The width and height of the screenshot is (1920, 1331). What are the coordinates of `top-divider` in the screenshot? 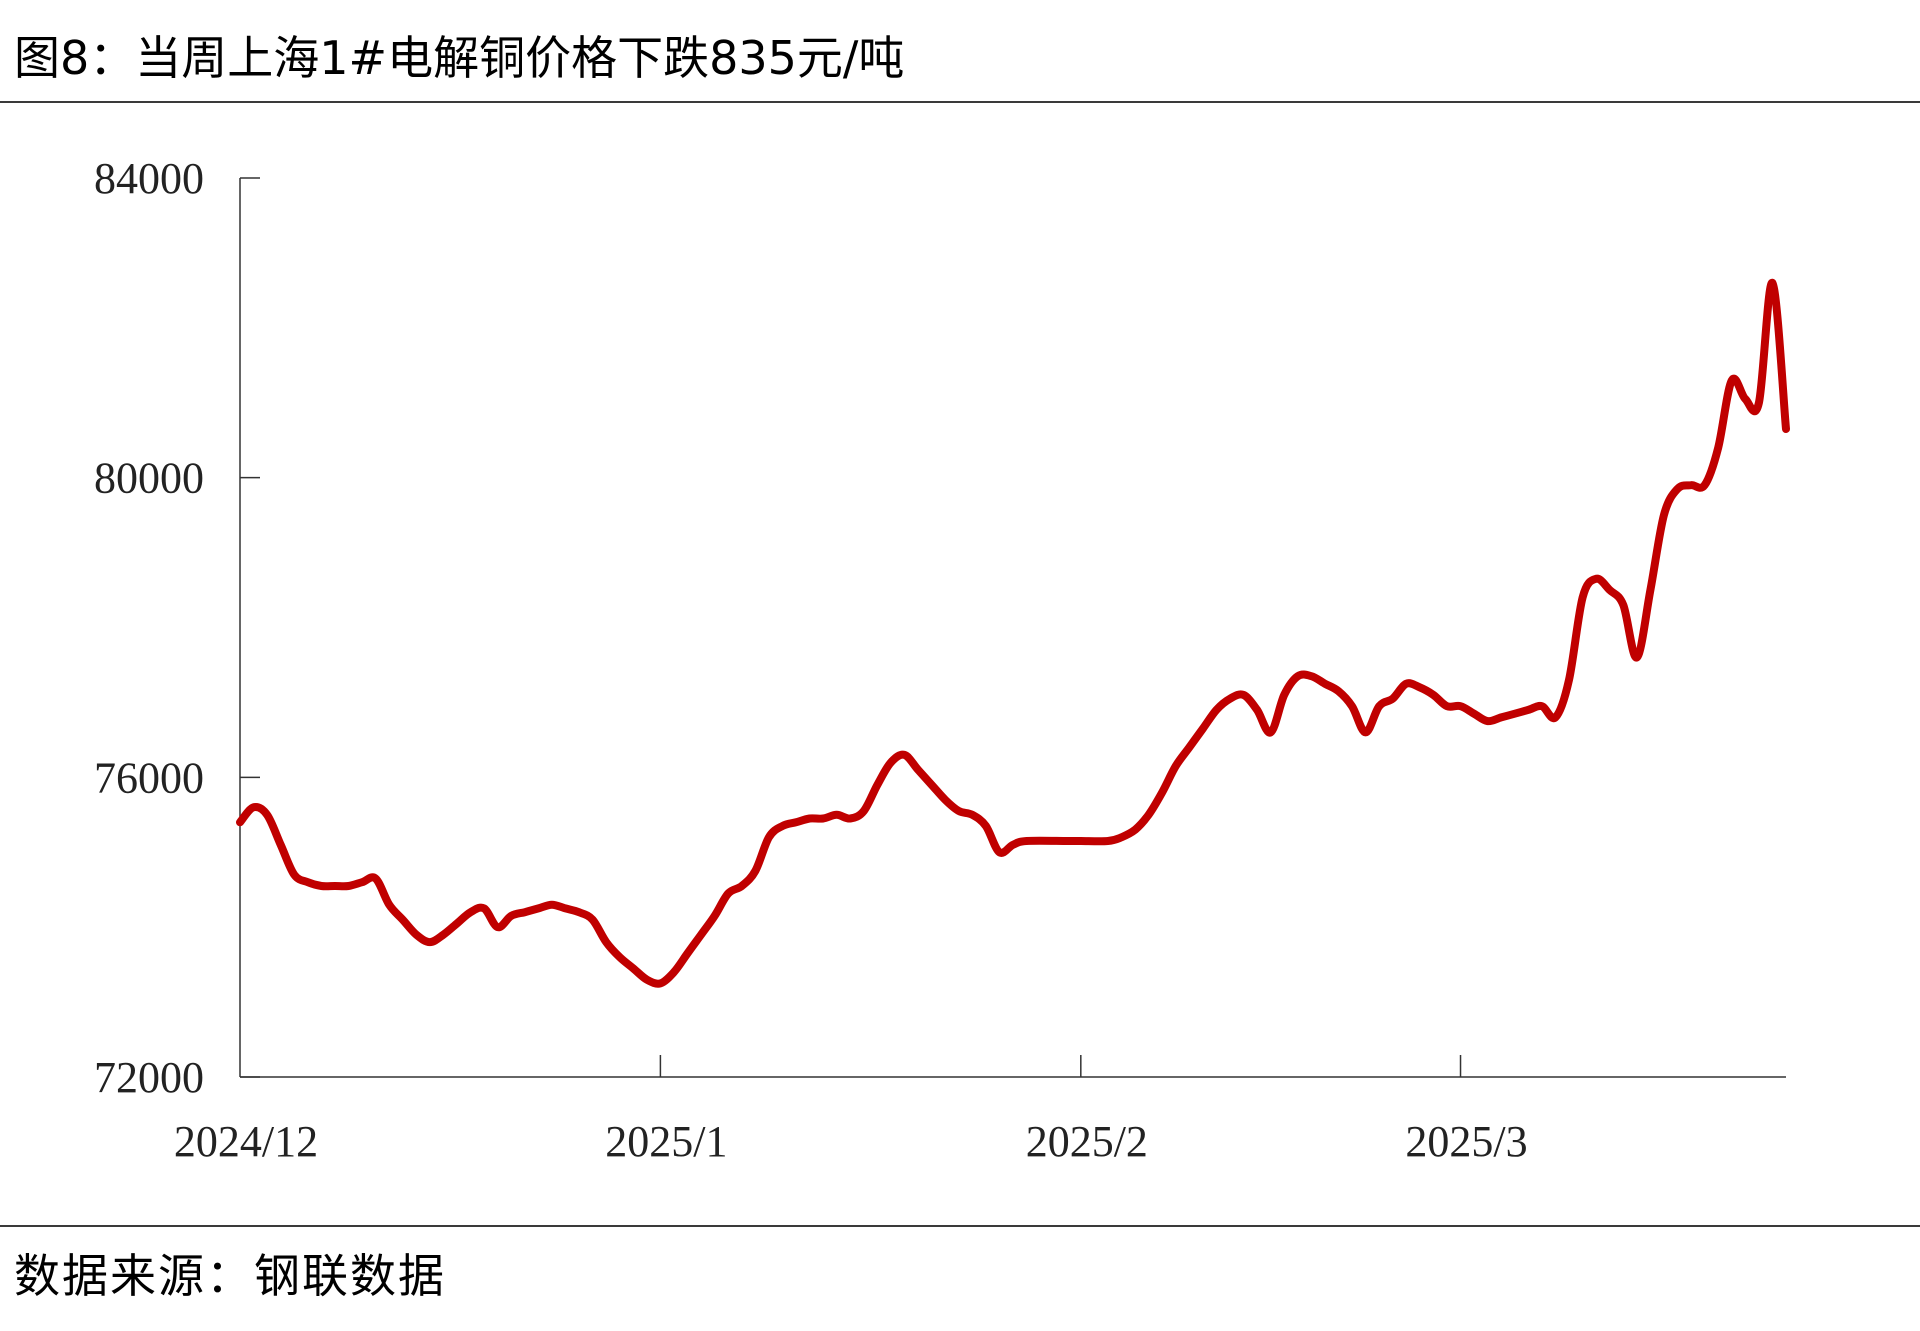 It's located at (960, 102).